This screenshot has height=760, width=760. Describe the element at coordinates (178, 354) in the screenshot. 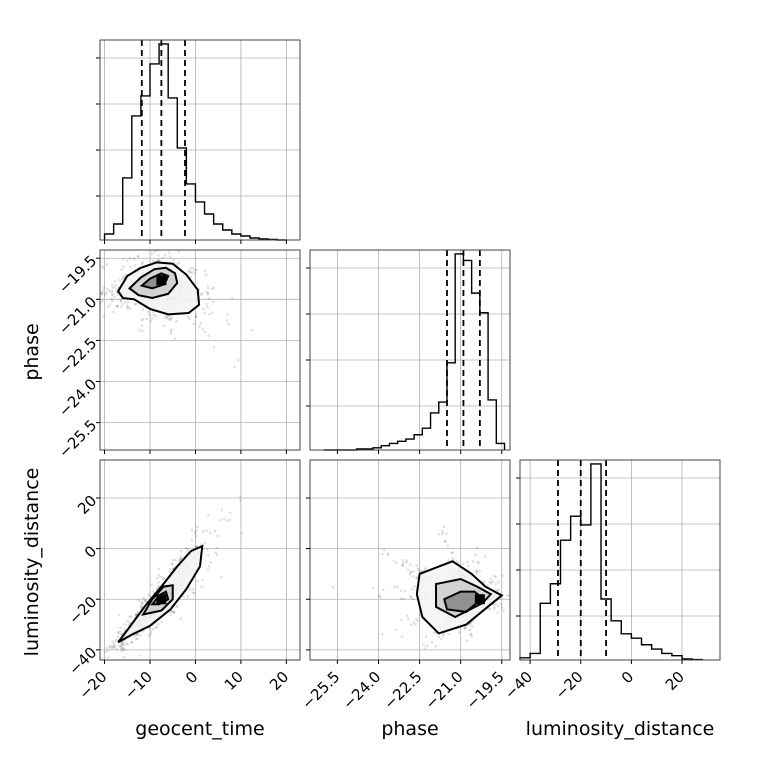

I see `panel-geocent-time-vs-phase: −25.5−24.0−22.5−21.0−19.5` at that location.